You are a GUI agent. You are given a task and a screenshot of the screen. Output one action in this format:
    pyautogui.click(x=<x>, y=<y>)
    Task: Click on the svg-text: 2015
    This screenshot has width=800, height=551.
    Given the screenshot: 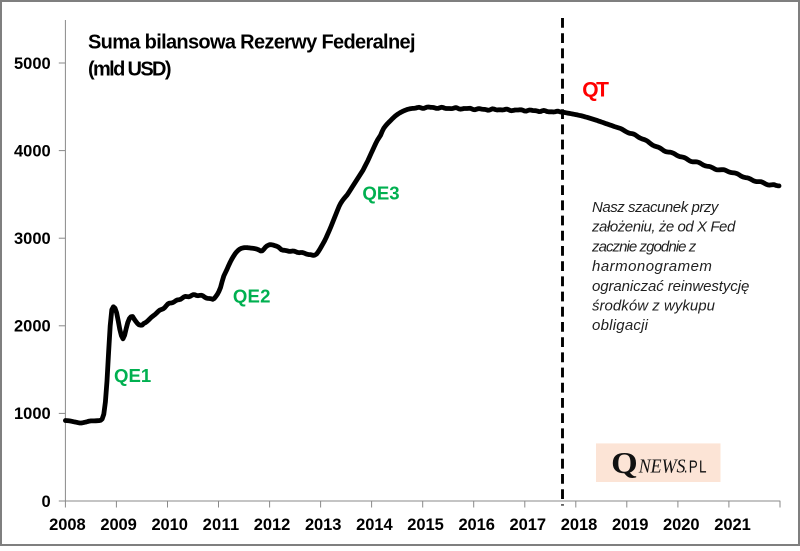 What is the action you would take?
    pyautogui.click(x=425, y=525)
    